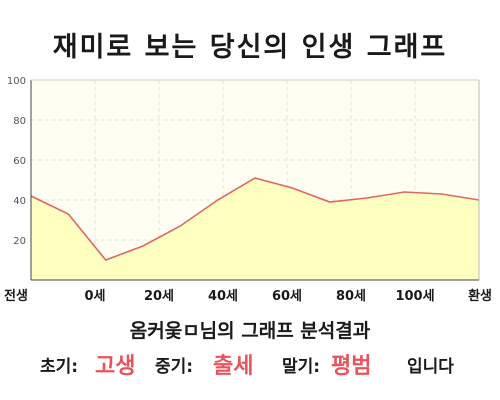 This screenshot has height=400, width=500. Describe the element at coordinates (59, 367) in the screenshot. I see `early-label: 초기:` at that location.